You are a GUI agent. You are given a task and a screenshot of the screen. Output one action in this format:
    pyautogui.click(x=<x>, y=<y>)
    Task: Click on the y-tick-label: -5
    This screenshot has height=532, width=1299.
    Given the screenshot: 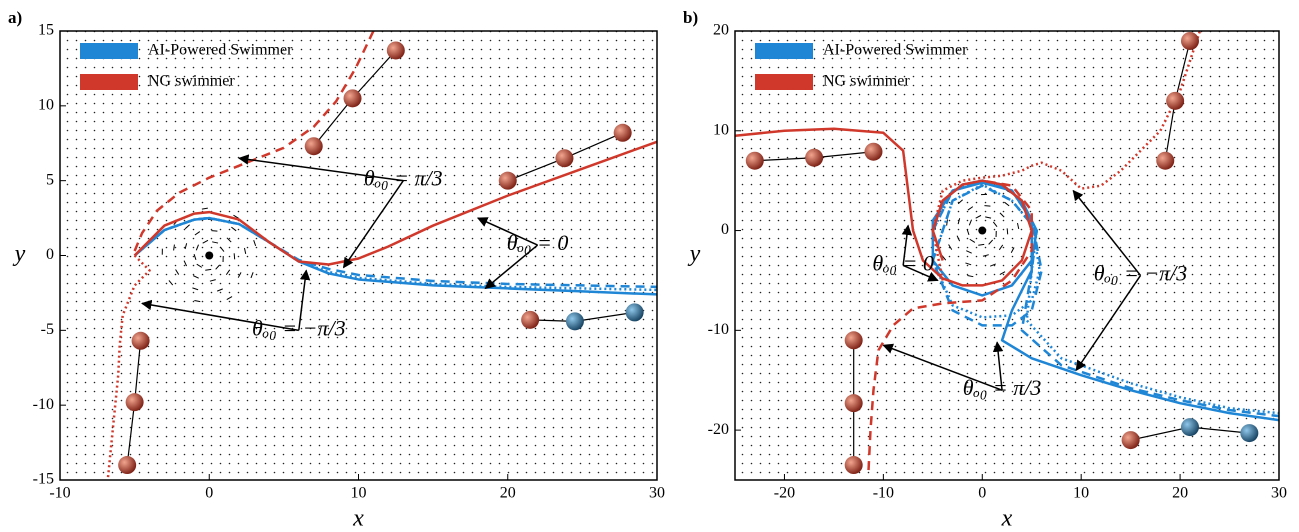 What is the action you would take?
    pyautogui.click(x=47, y=329)
    